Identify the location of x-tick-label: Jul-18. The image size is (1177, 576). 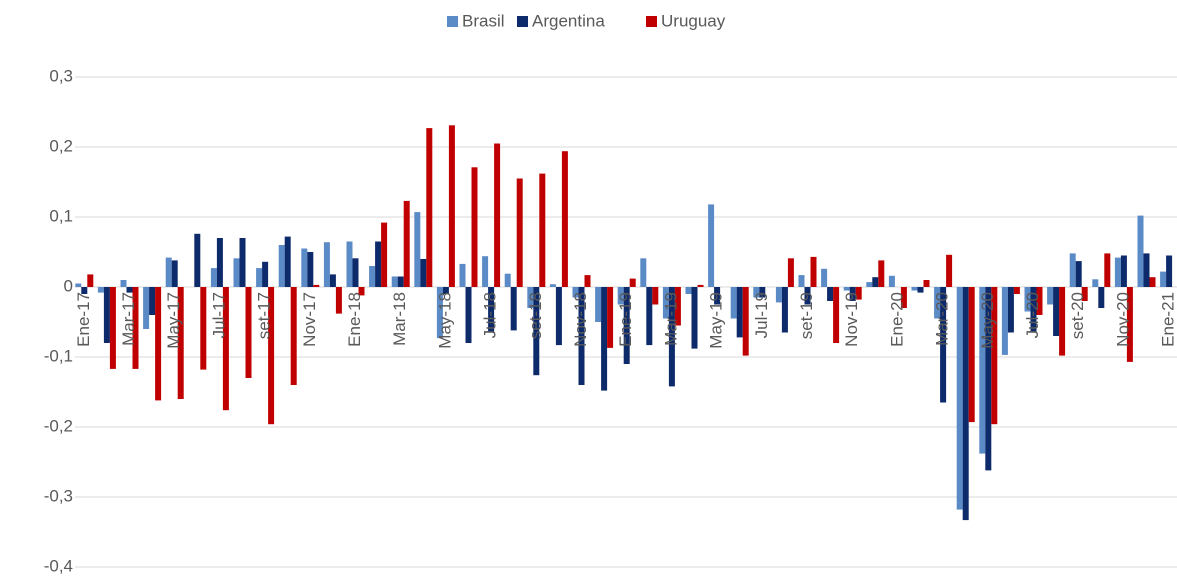
(490, 315).